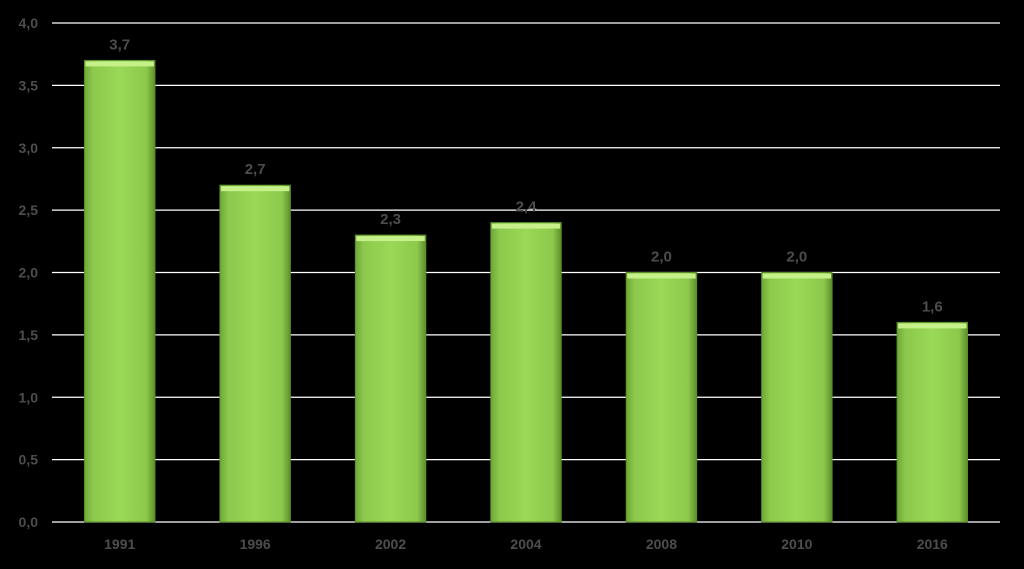  What do you see at coordinates (255, 169) in the screenshot?
I see `data-label: 2,7` at bounding box center [255, 169].